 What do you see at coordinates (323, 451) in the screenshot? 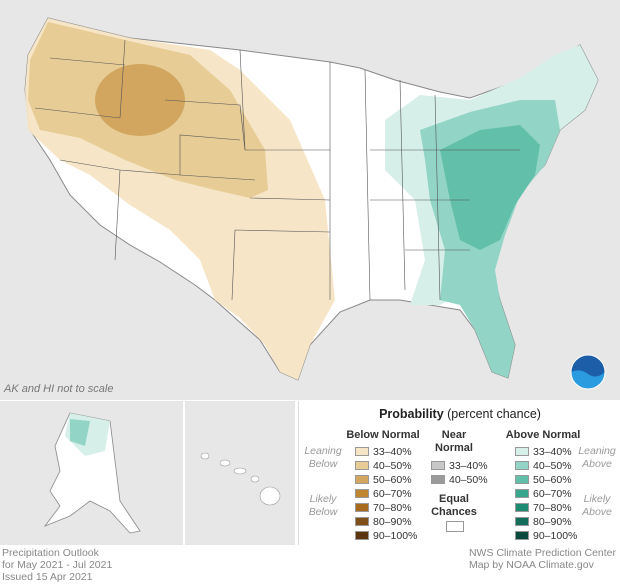
I see `leaning-below-line1: Leaning` at bounding box center [323, 451].